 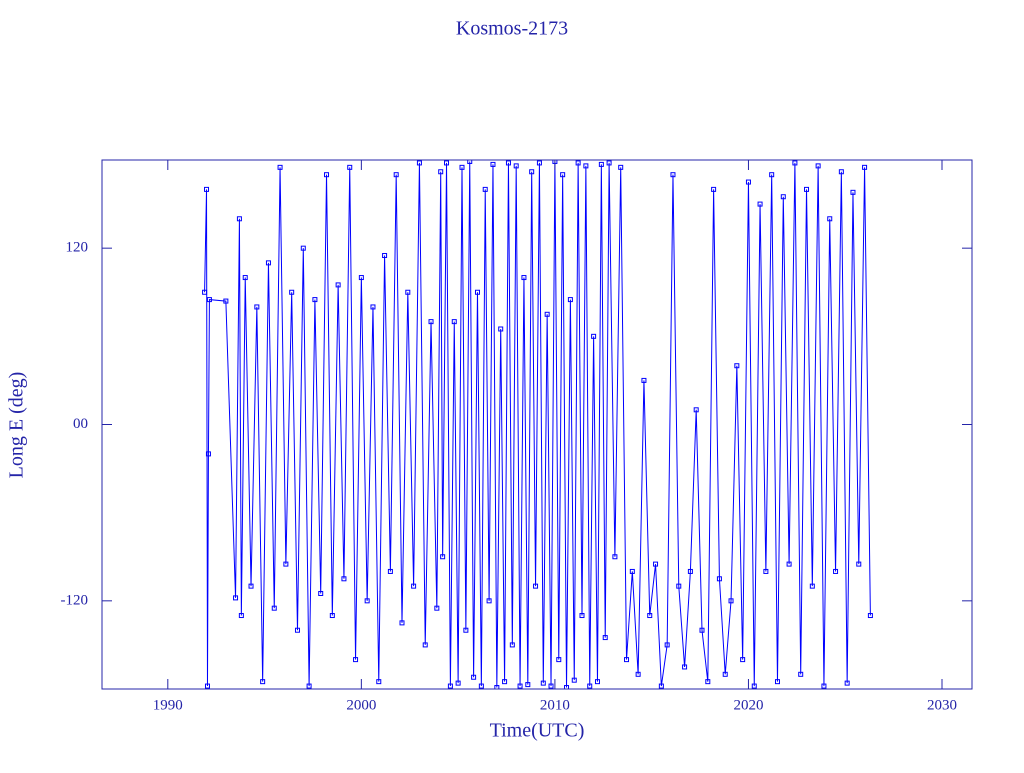 I want to click on y-tick-label: 120, so click(x=77, y=248).